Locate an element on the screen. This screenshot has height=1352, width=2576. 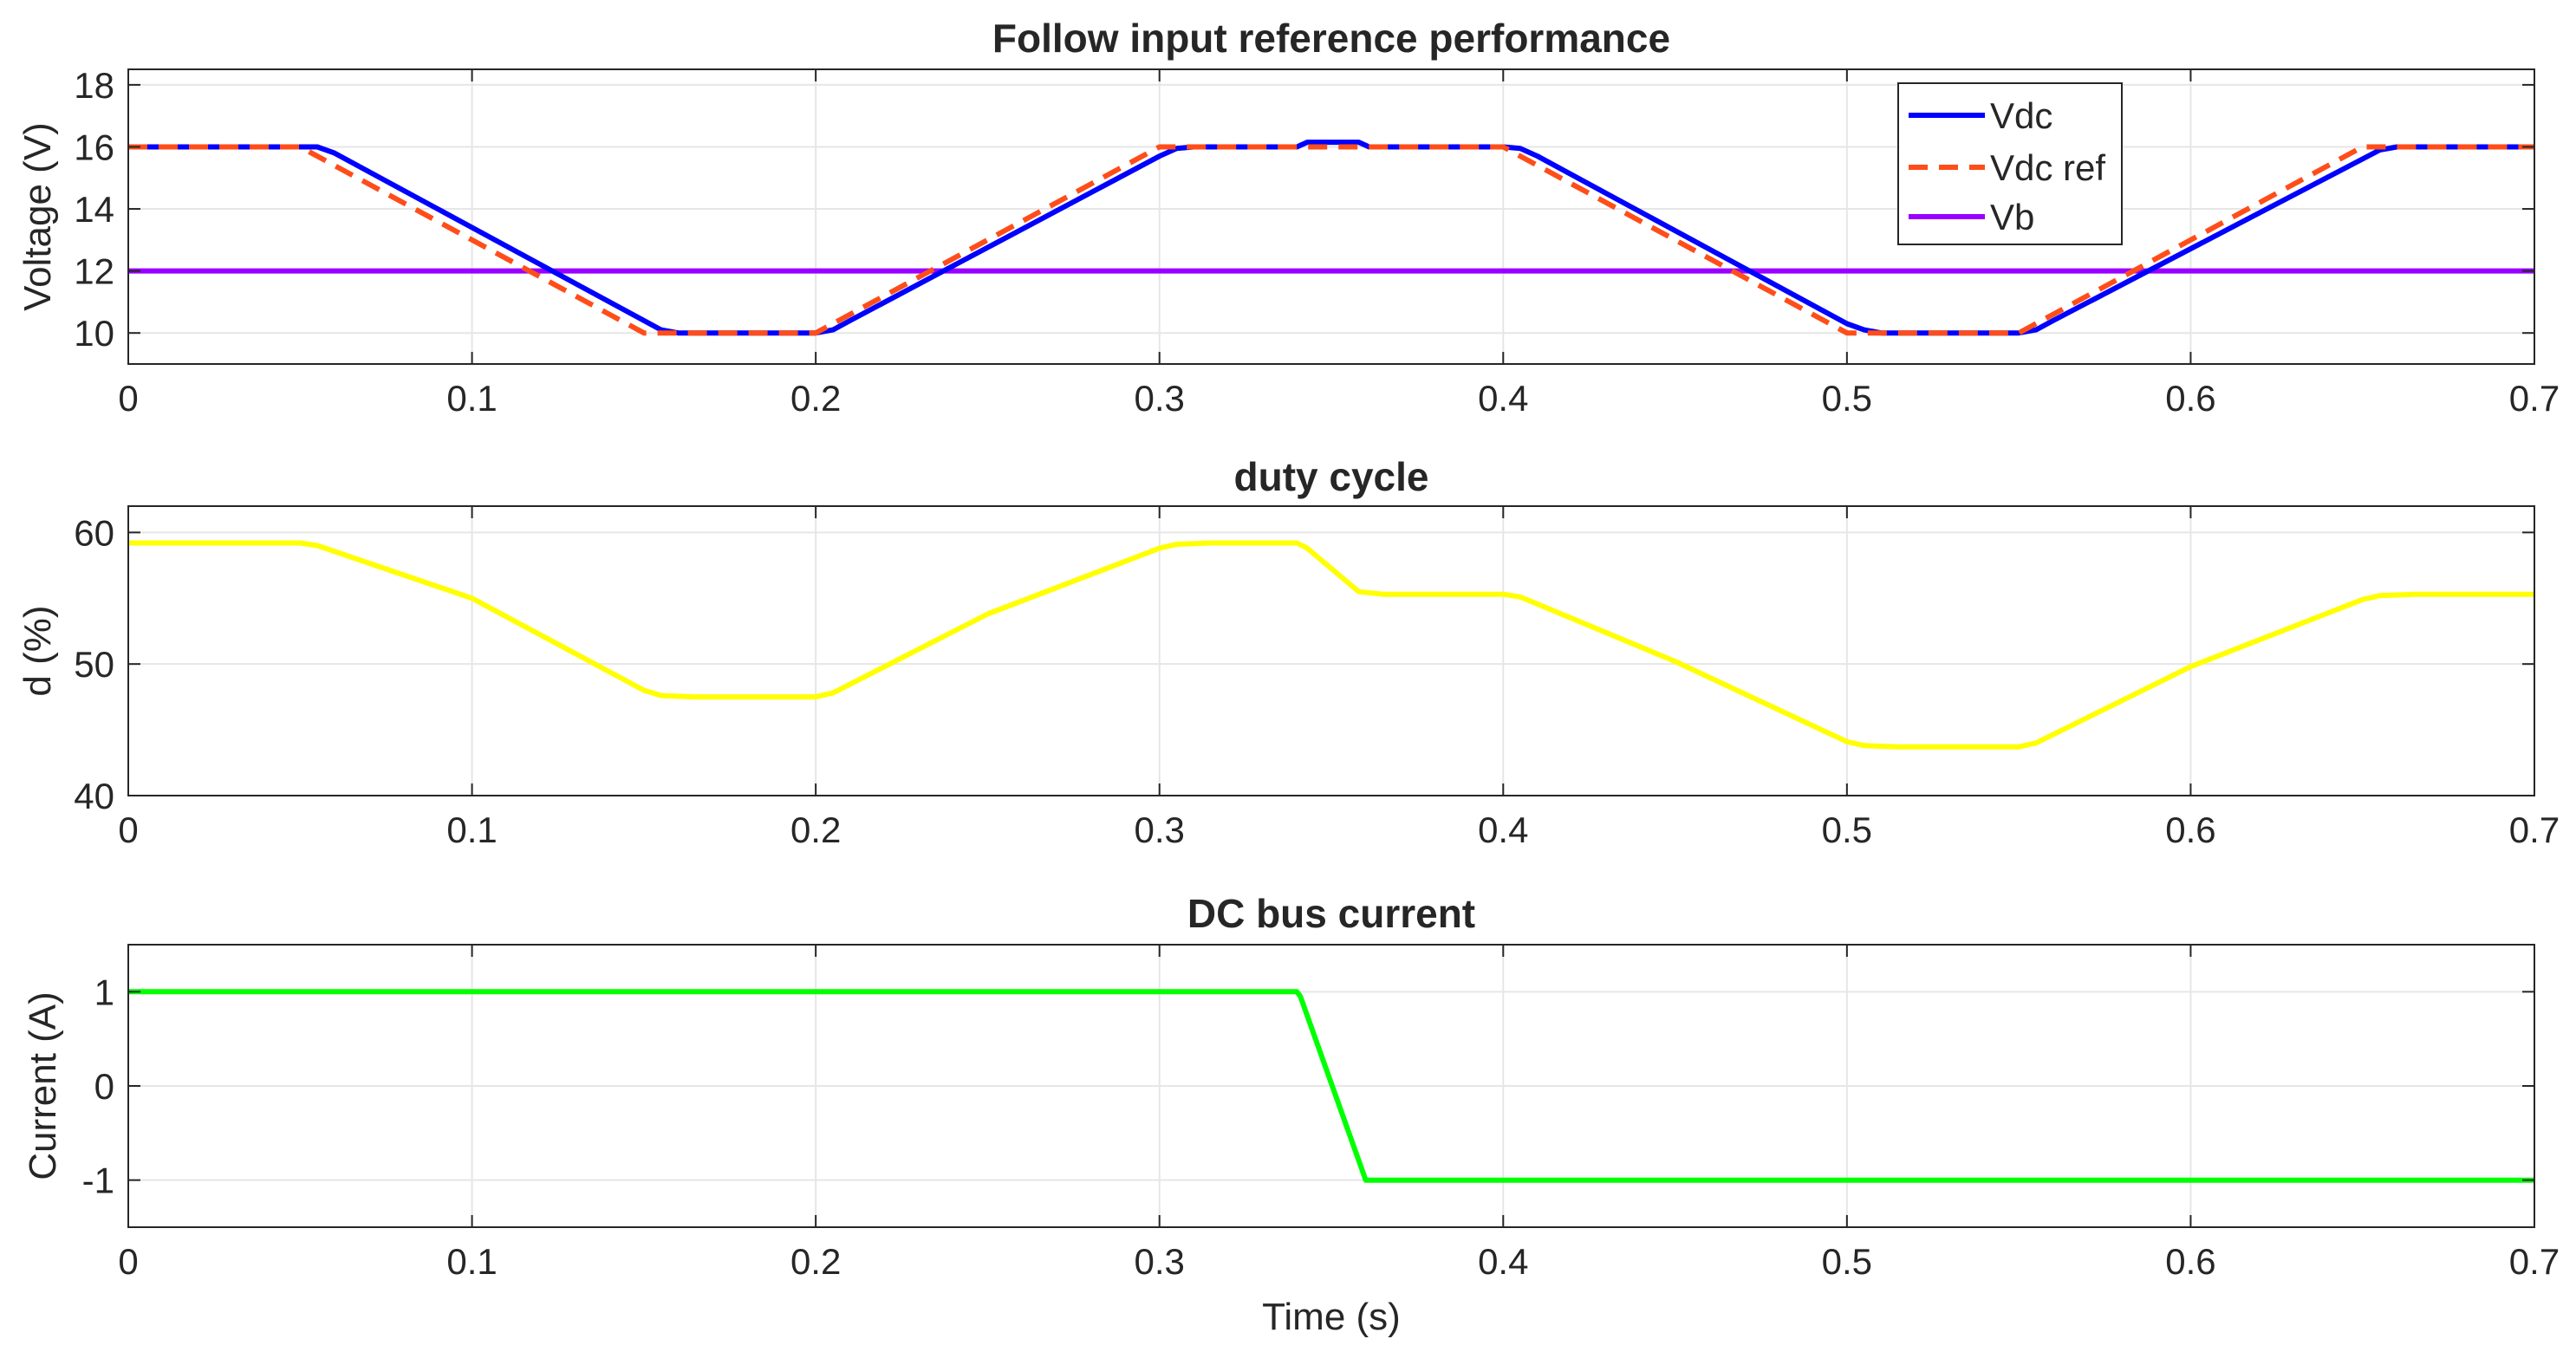
voltage-legend: Vdc Vdc ref Vb is located at coordinates (2010, 163).